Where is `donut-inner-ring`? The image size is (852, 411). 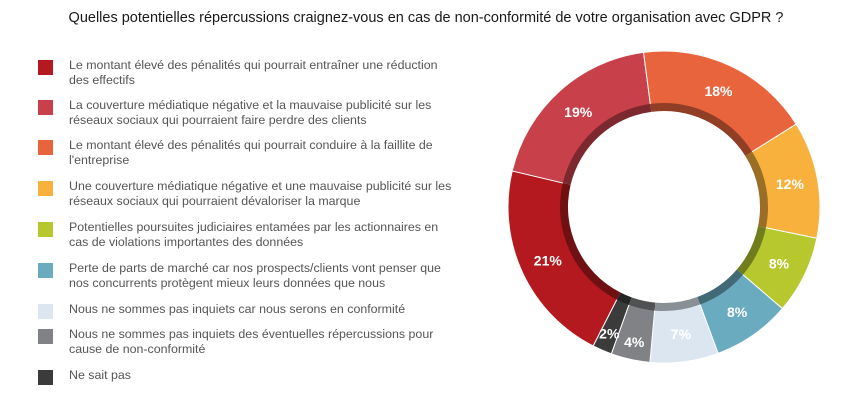 donut-inner-ring is located at coordinates (664, 206).